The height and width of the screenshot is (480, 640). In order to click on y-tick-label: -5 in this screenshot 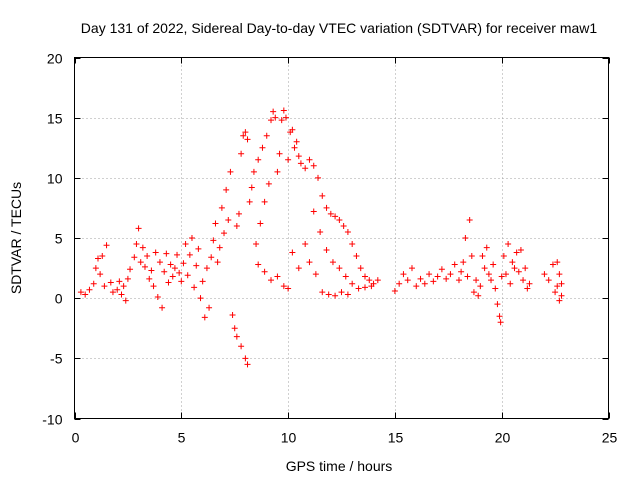, I will do `click(56, 359)`.